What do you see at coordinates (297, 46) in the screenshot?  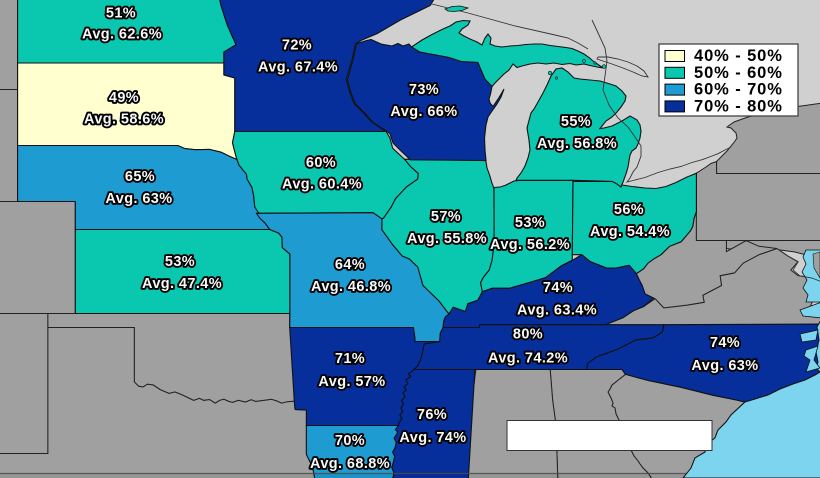 I see `svg-text: 72%` at bounding box center [297, 46].